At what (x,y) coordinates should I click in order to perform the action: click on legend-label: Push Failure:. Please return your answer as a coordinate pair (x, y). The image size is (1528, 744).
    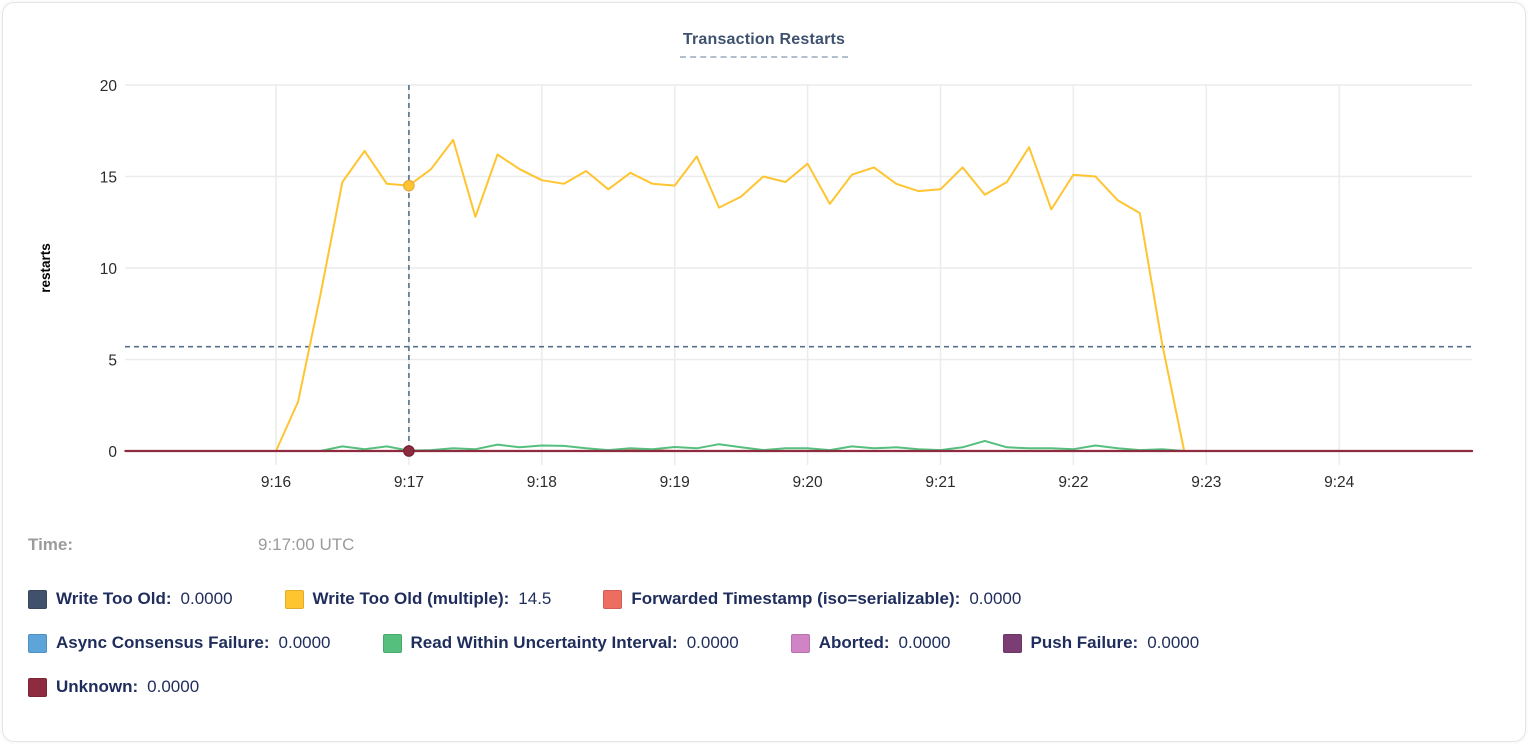
    Looking at the image, I should click on (1084, 642).